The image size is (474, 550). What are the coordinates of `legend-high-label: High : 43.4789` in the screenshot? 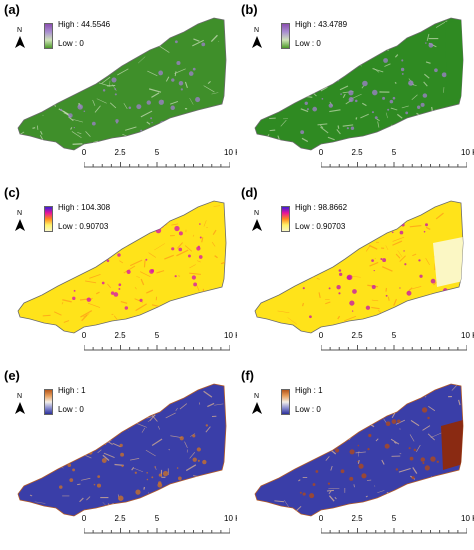 It's located at (321, 24).